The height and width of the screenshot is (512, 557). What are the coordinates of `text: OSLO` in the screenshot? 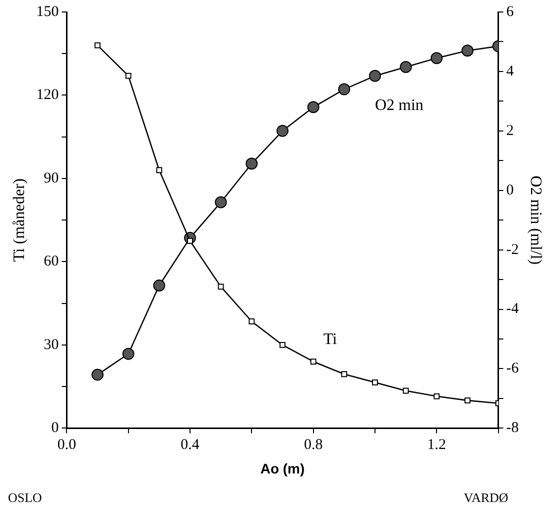 It's located at (25, 497).